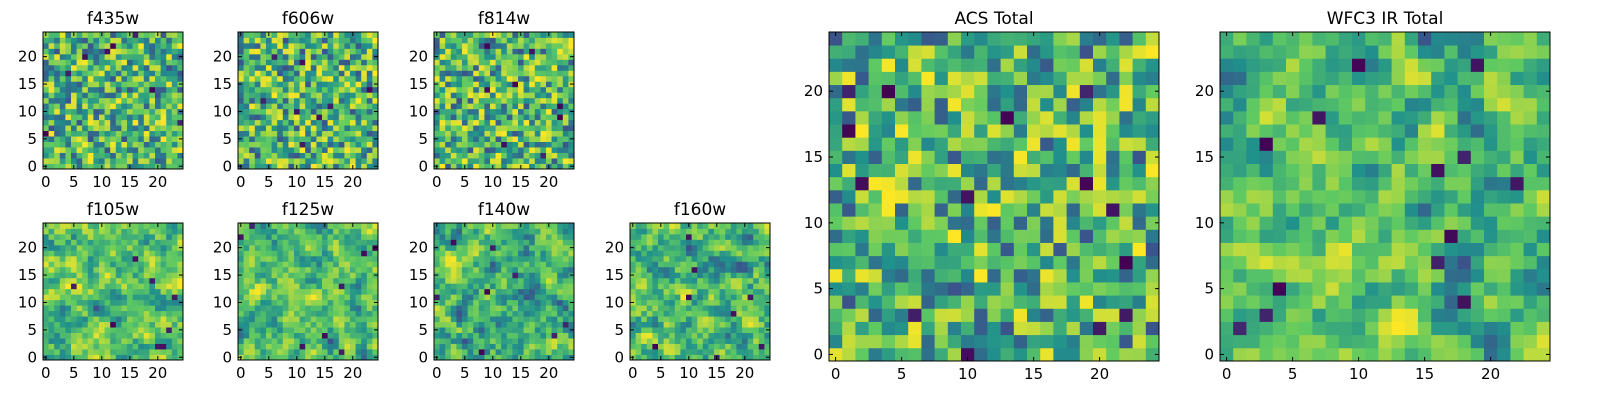 This screenshot has width=1600, height=400. What do you see at coordinates (27, 275) in the screenshot?
I see `y-tick-label: 15` at bounding box center [27, 275].